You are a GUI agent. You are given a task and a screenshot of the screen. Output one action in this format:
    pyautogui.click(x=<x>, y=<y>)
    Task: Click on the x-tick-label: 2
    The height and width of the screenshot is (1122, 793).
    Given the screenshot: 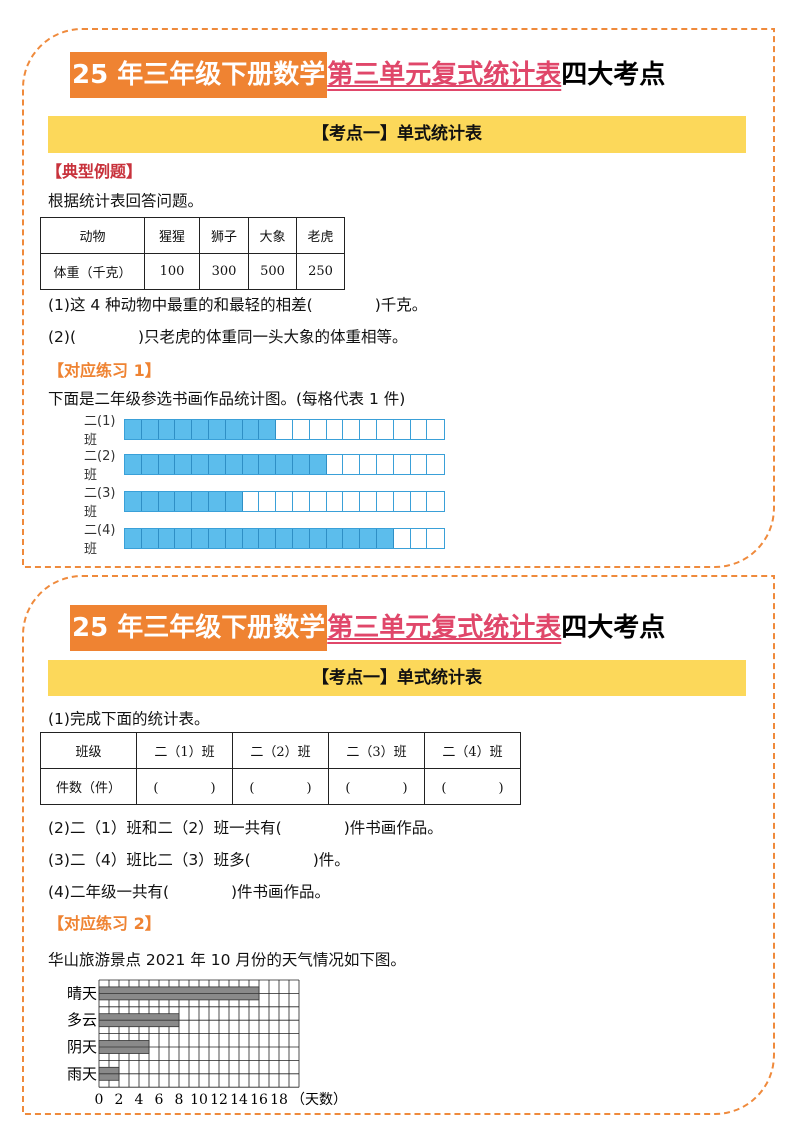 What is the action you would take?
    pyautogui.click(x=119, y=1099)
    